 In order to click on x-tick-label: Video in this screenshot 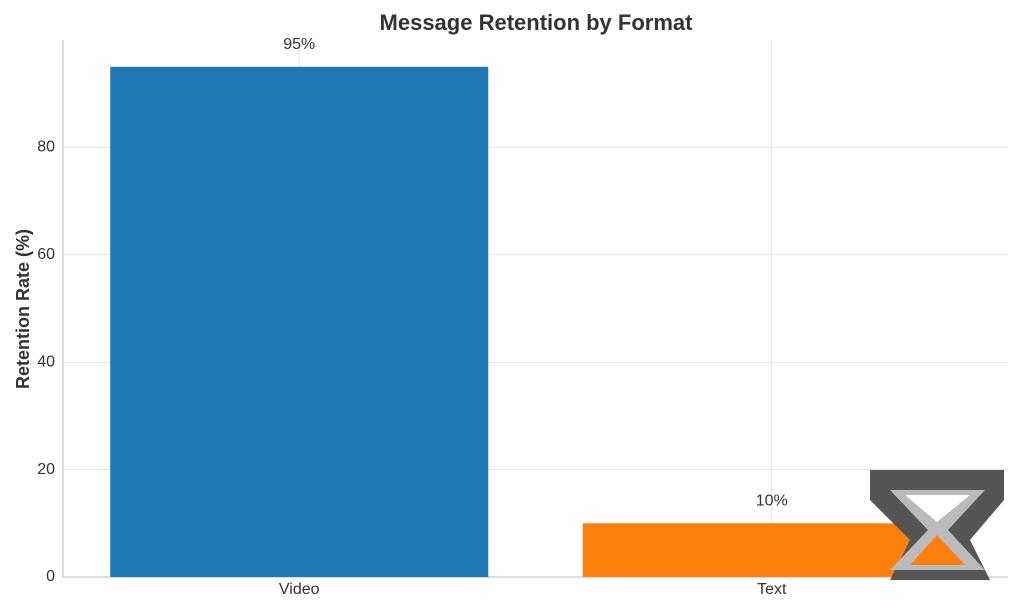, I will do `click(299, 589)`.